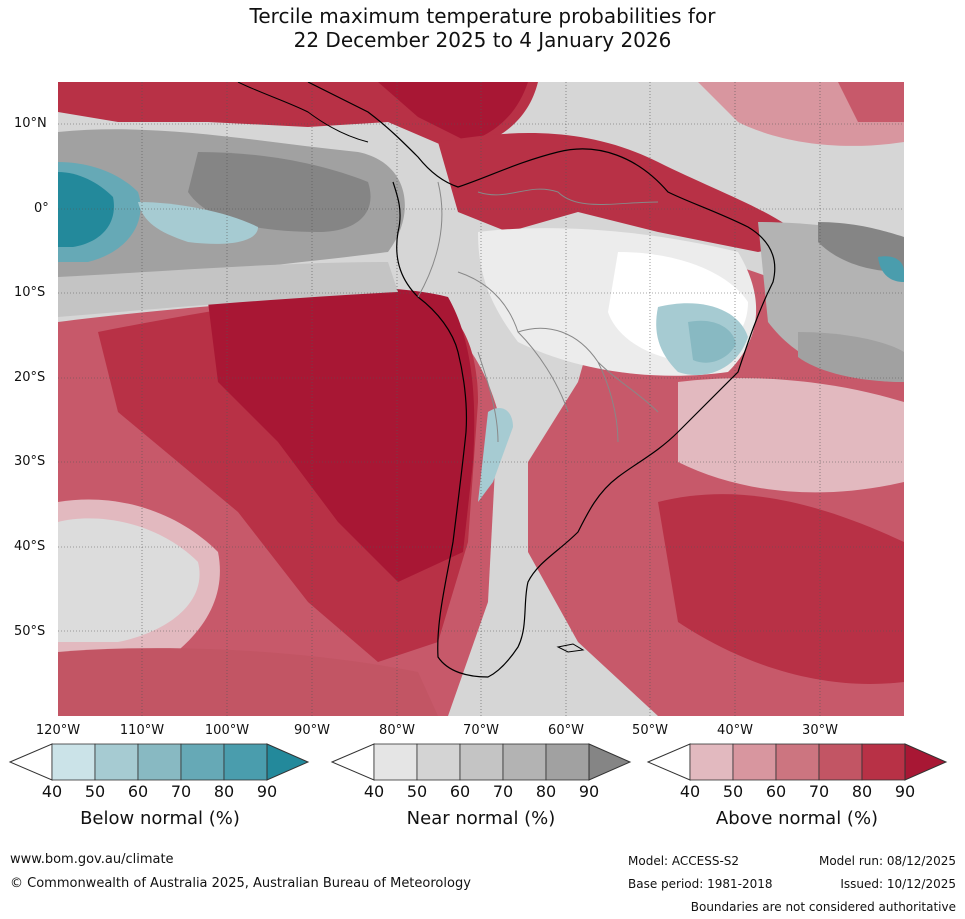 This screenshot has height=919, width=965. I want to click on colorbar-near-normal, so click(481, 762).